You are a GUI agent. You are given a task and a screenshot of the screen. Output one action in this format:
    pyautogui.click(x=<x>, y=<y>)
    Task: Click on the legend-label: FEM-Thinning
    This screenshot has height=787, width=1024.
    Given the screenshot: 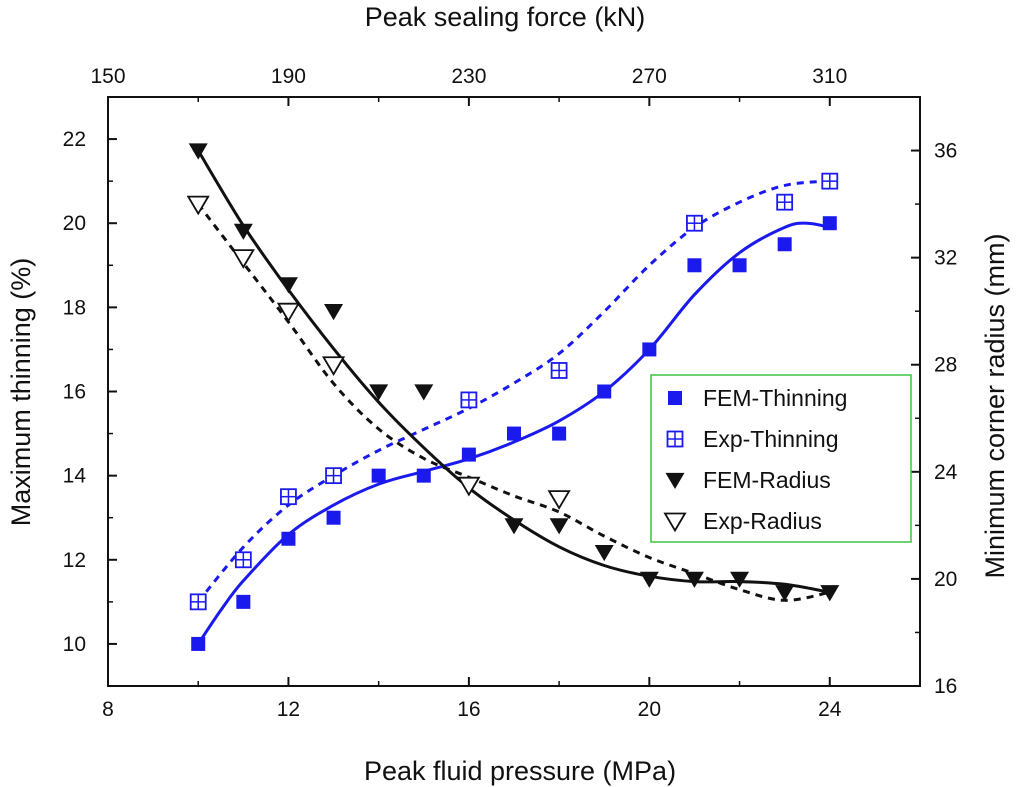 What is the action you would take?
    pyautogui.click(x=775, y=398)
    